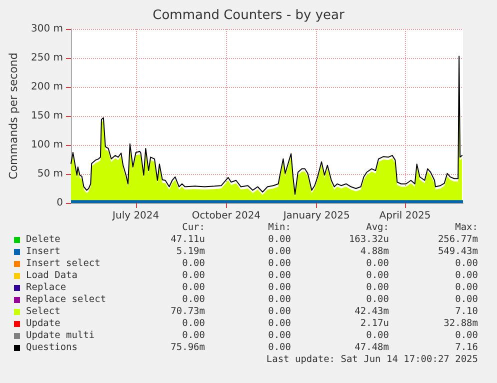 The width and height of the screenshot is (497, 383). I want to click on x-tick-label: April 2025, so click(405, 216).